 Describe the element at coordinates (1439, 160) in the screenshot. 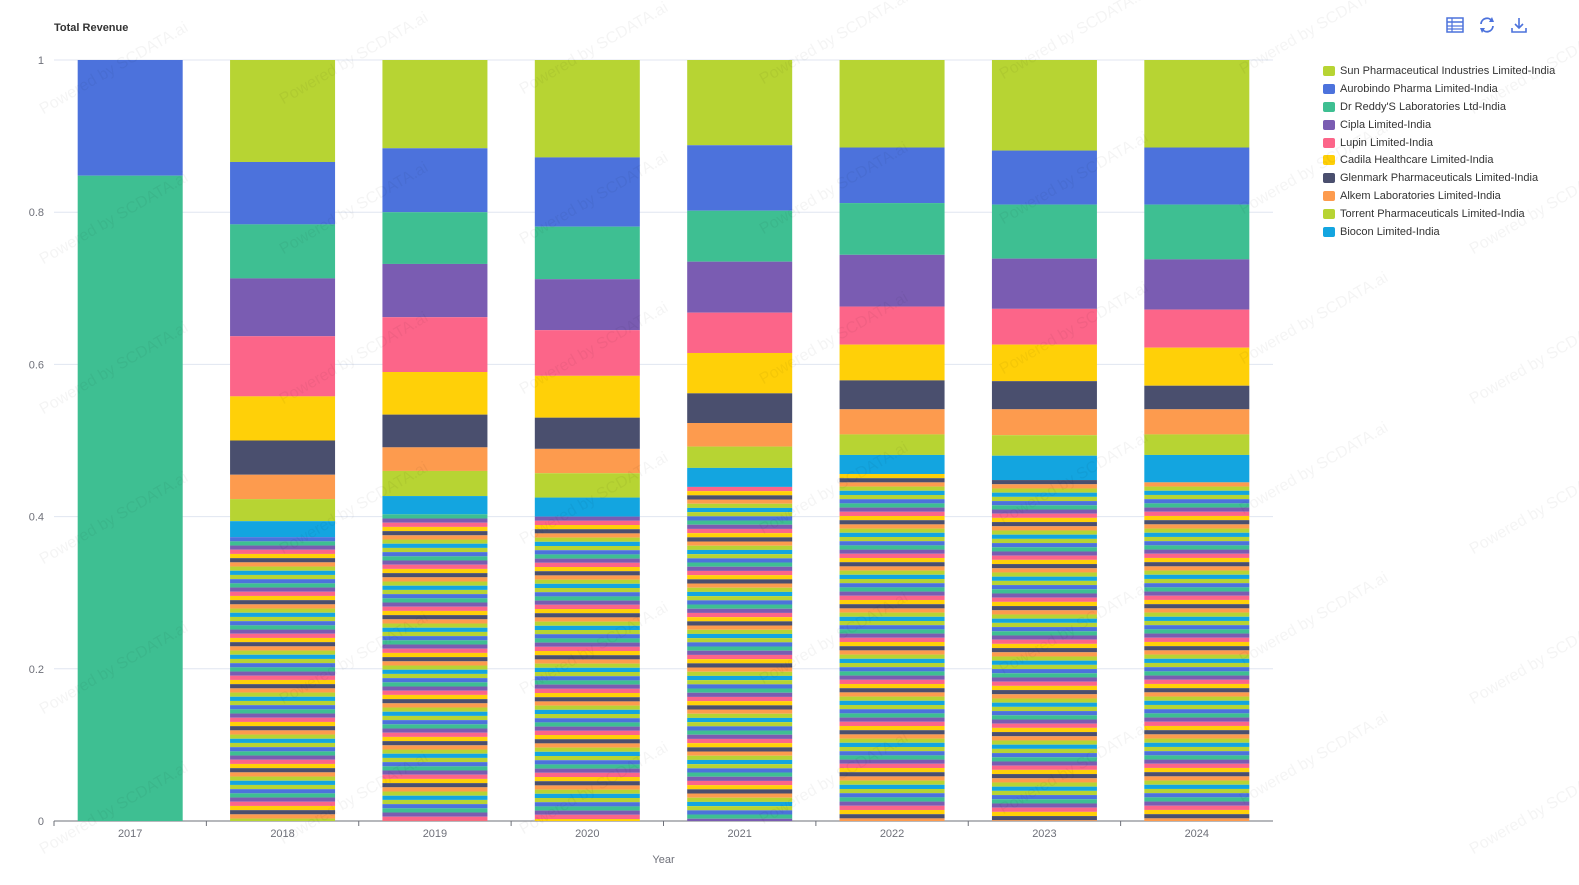

I see `legend-item: Cadila Healthcare Limited-India` at that location.